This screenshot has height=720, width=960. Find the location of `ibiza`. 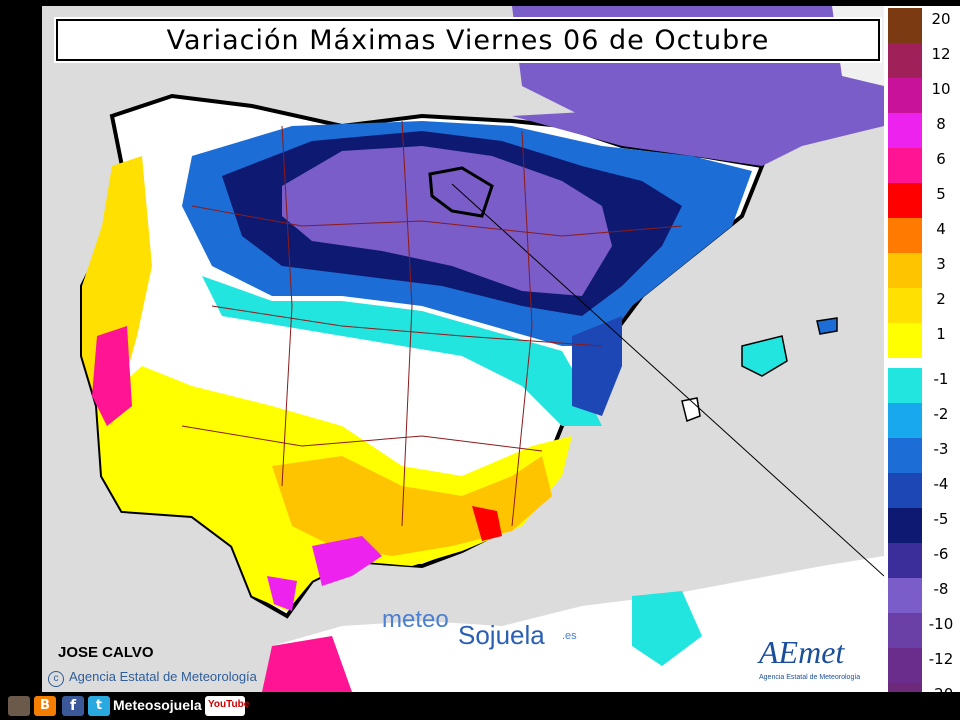

ibiza is located at coordinates (691, 410).